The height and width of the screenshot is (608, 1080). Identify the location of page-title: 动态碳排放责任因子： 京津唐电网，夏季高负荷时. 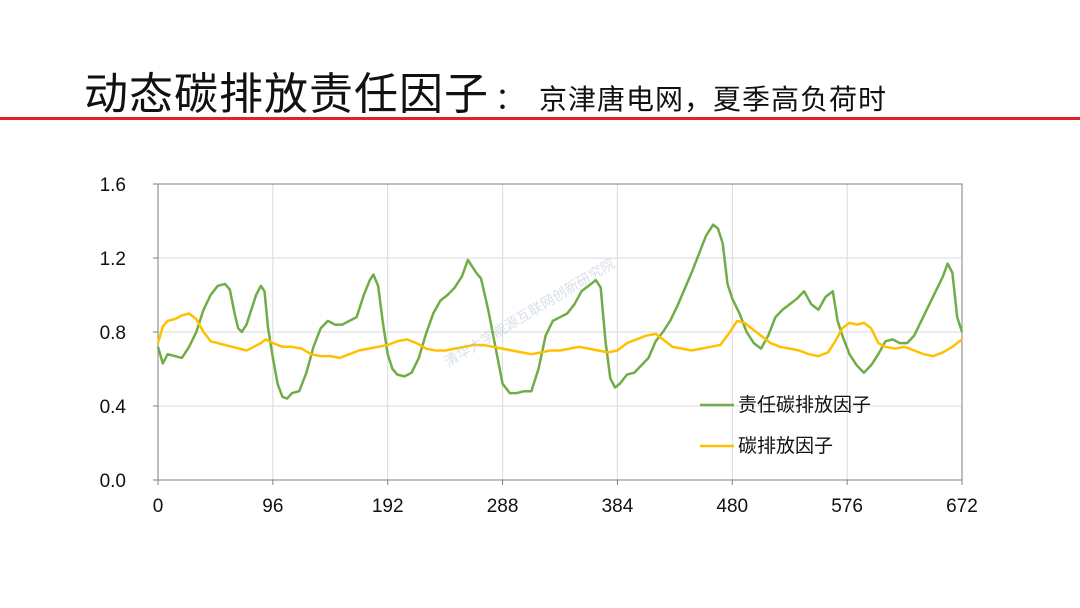
(485, 90).